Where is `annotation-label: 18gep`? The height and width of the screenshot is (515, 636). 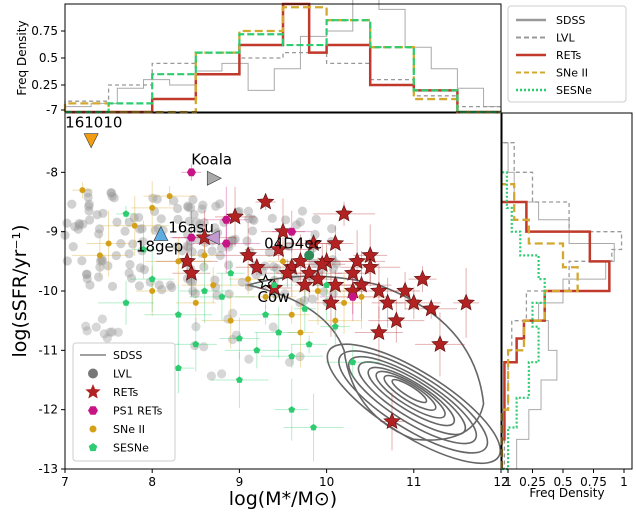 annotation-label: 18gep is located at coordinates (159, 247).